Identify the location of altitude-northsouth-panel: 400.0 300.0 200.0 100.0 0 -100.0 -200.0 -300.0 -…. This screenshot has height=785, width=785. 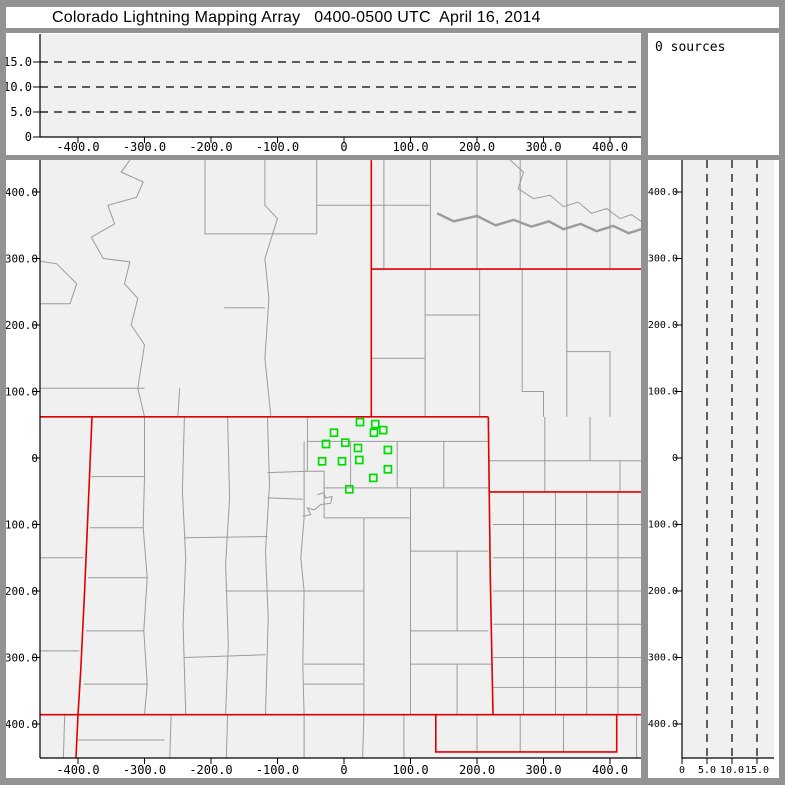
(713, 469).